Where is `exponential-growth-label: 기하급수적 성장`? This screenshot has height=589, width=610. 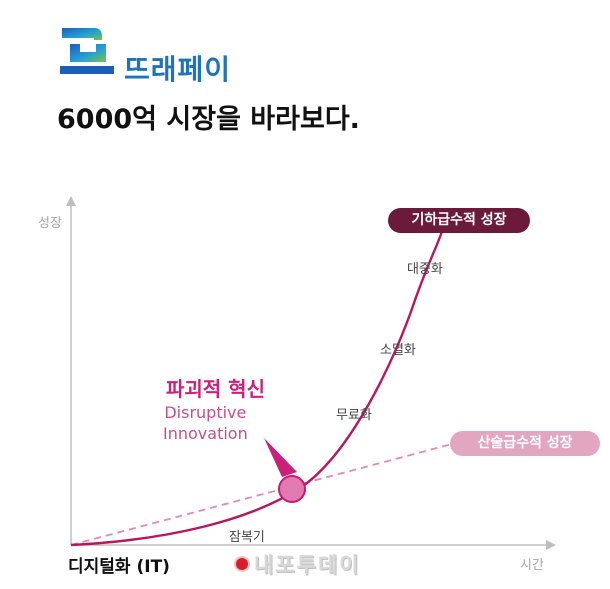 exponential-growth-label: 기하급수적 성장 is located at coordinates (459, 220).